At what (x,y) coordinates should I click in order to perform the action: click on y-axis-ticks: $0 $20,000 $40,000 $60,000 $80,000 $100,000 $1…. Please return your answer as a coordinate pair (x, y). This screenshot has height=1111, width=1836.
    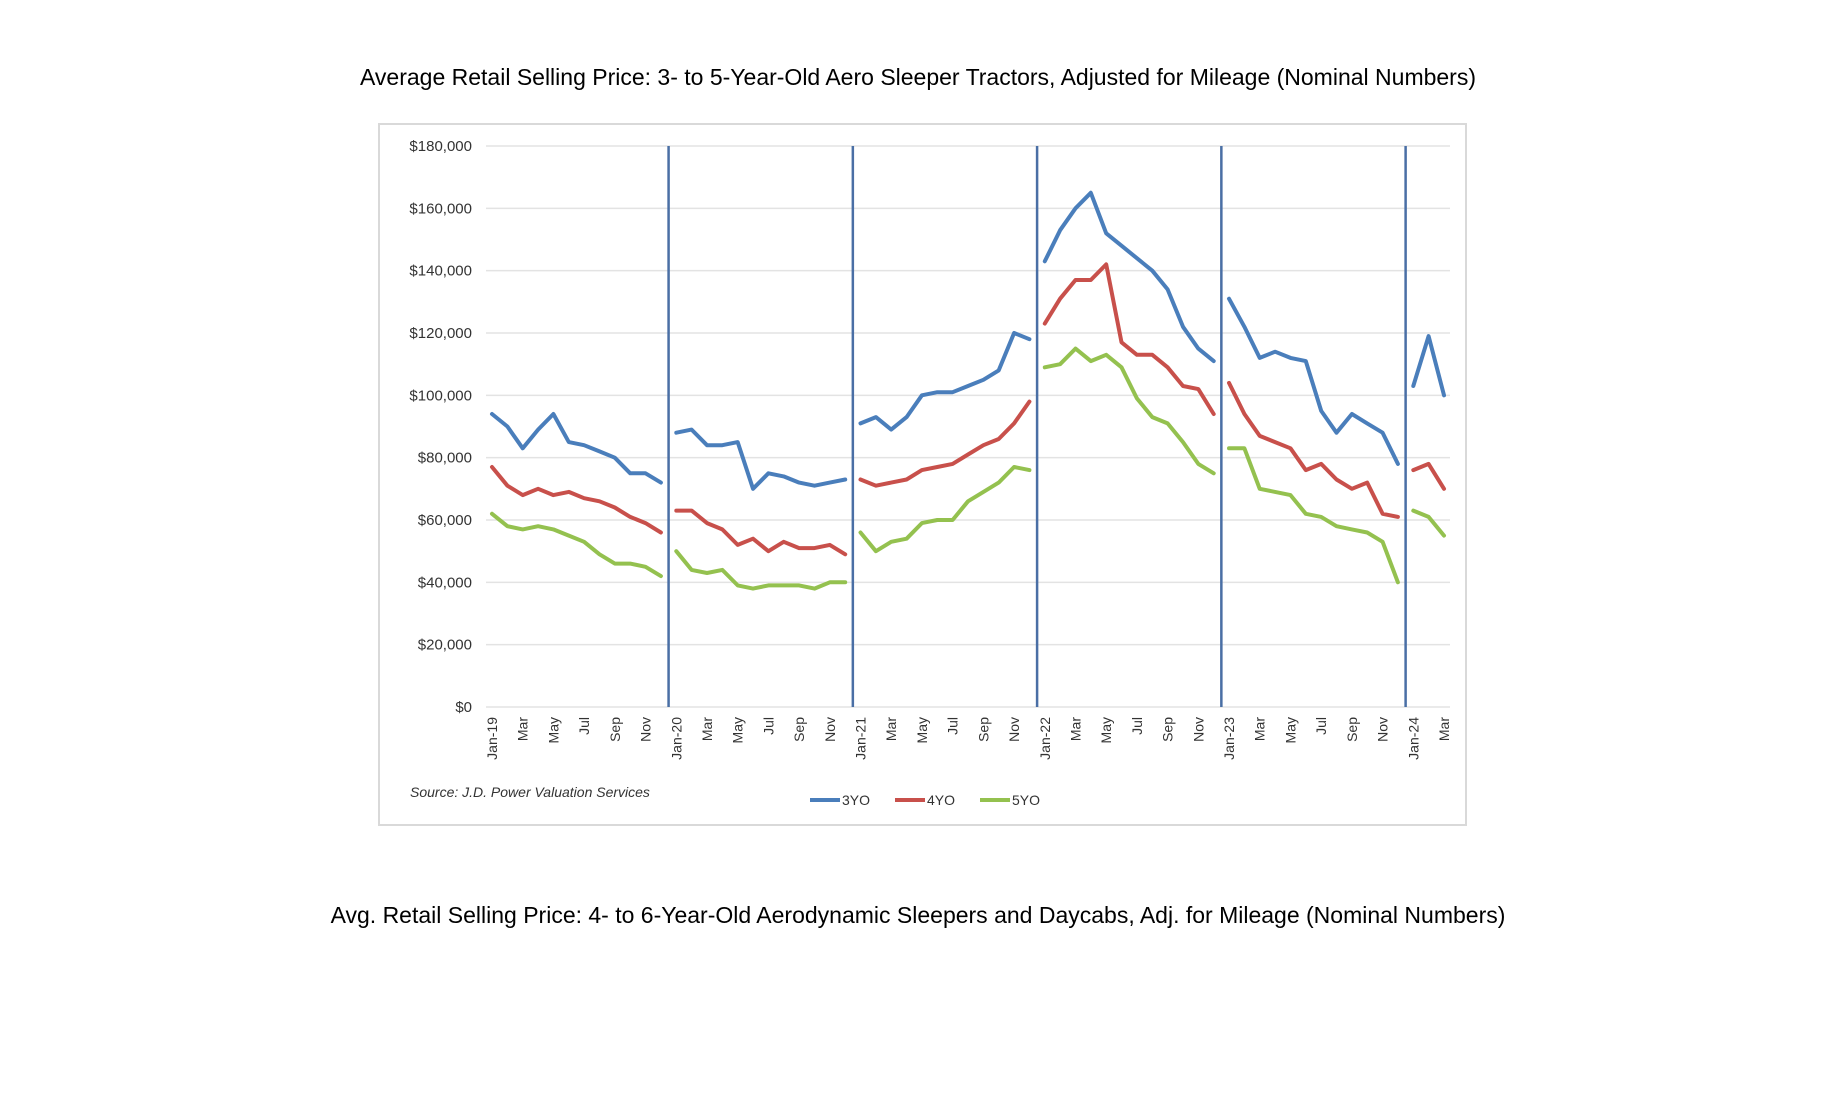
    Looking at the image, I should click on (440, 427).